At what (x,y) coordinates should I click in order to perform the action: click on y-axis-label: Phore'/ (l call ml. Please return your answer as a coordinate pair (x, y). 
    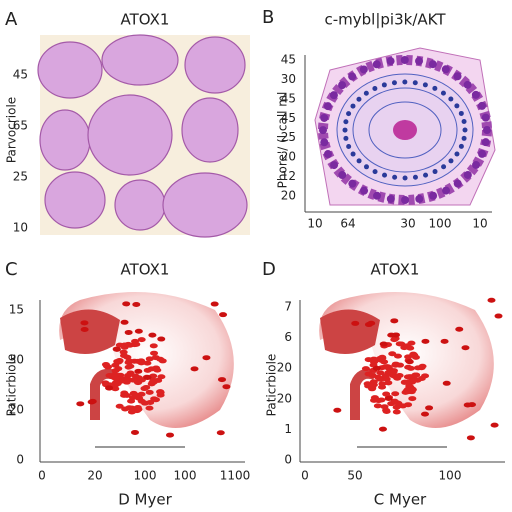
    Looking at the image, I should click on (283, 140).